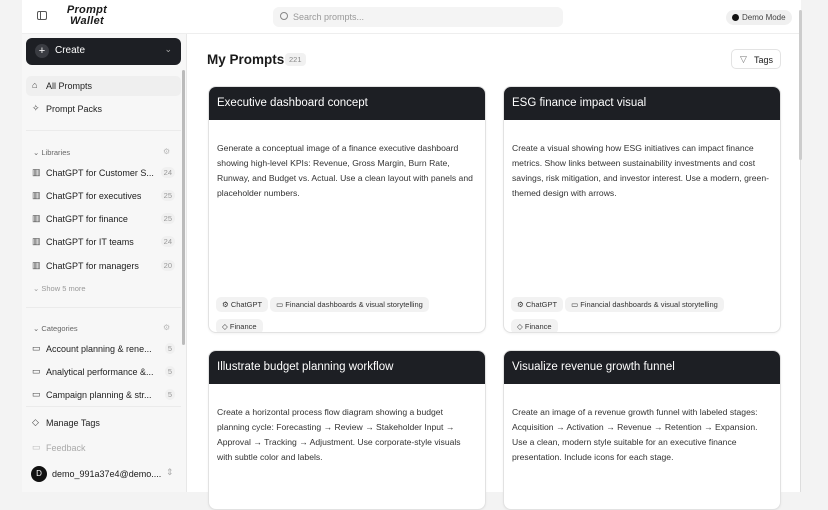 This screenshot has width=828, height=510. I want to click on filter-icon: ▽, so click(743, 59).